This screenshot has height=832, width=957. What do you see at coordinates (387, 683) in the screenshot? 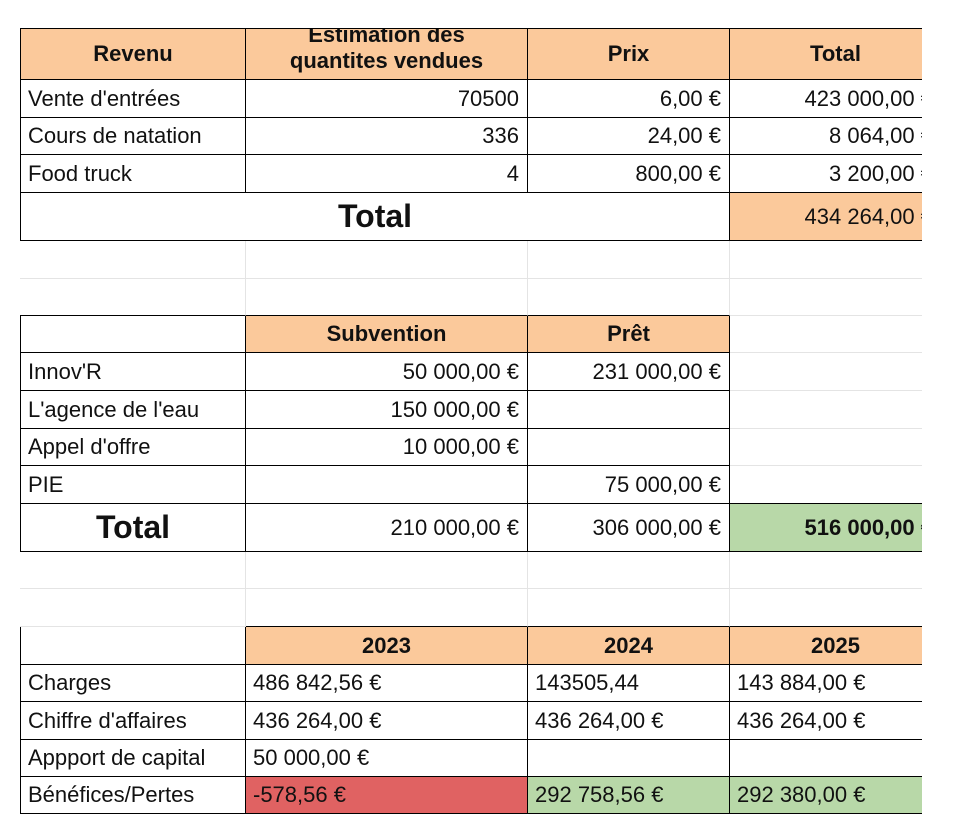
I see `forecast-value-cell: 486 842,56 €` at bounding box center [387, 683].